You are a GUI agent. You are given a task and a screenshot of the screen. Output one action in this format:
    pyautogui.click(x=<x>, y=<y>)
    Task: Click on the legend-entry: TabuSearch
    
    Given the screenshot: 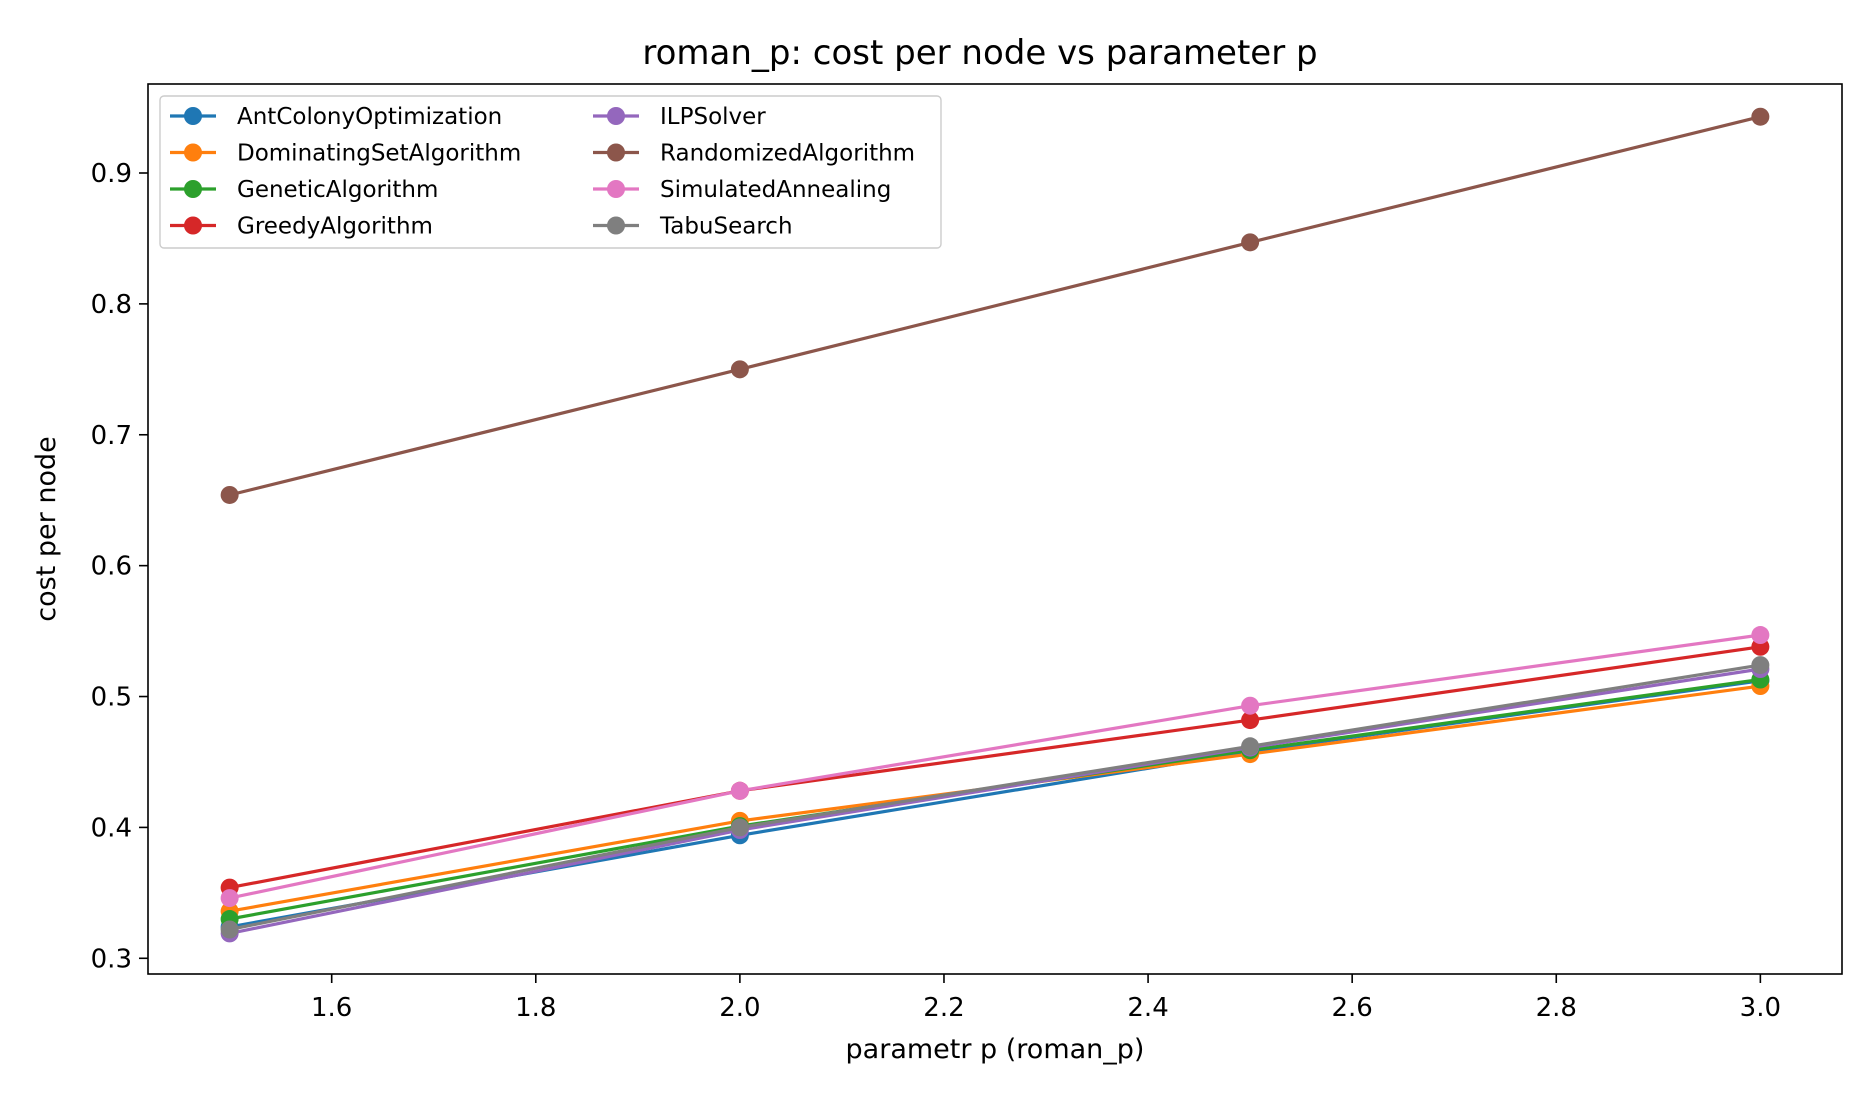 What is the action you would take?
    pyautogui.click(x=693, y=227)
    